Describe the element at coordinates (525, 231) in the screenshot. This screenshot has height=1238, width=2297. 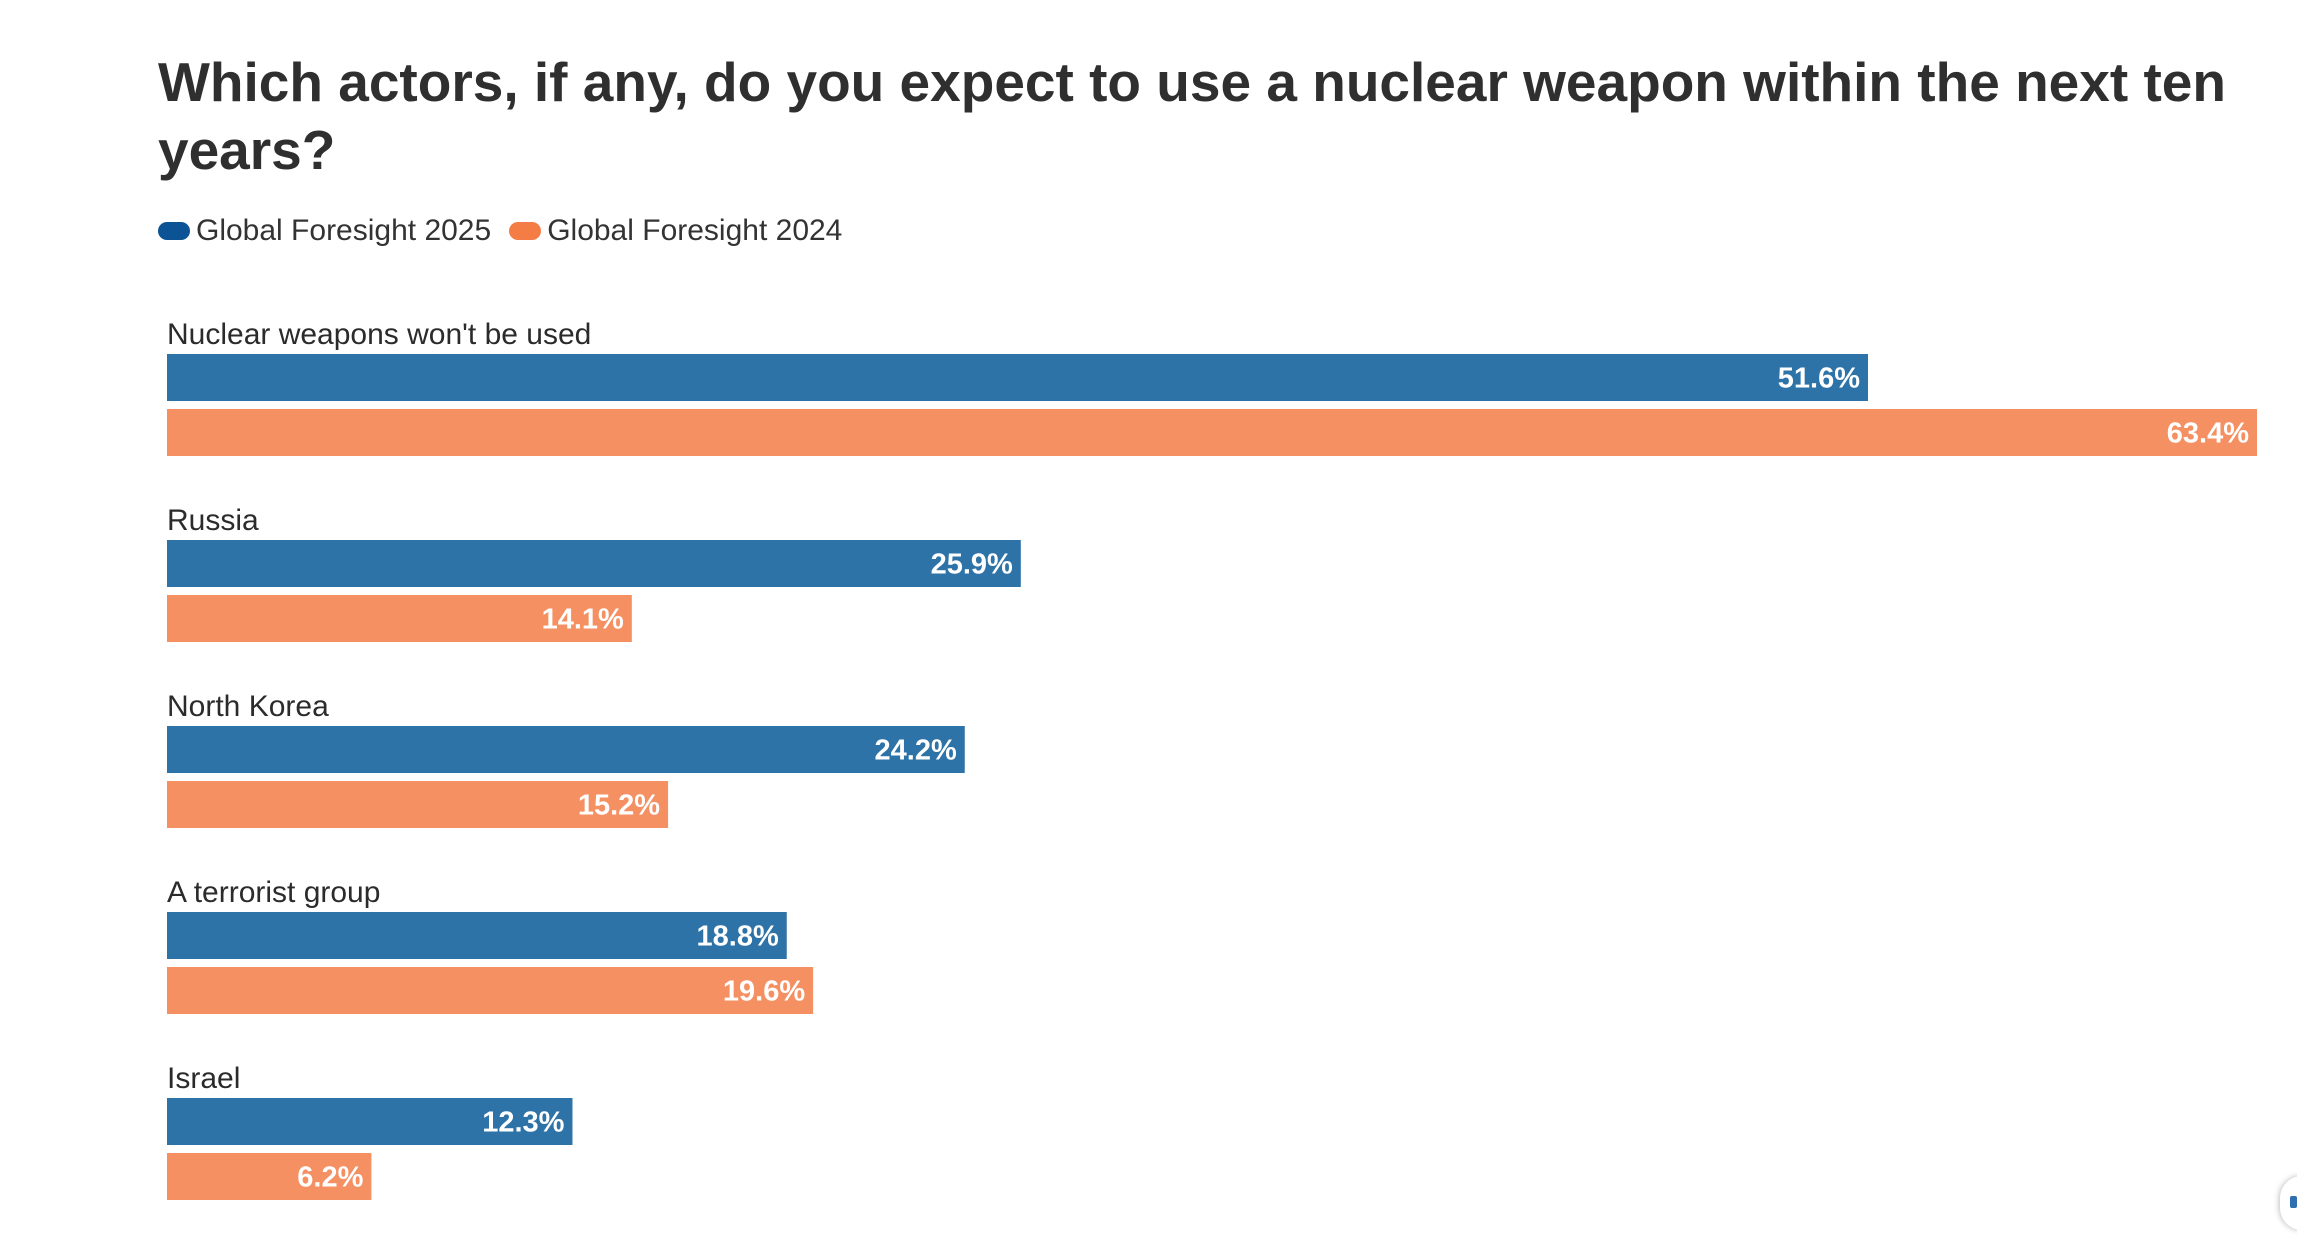
I see `legend-swatch-2024` at that location.